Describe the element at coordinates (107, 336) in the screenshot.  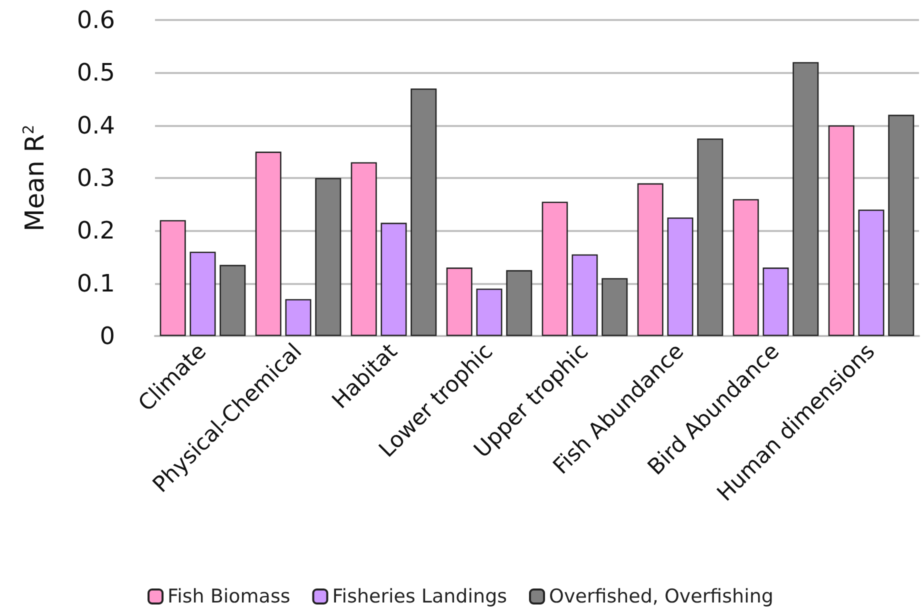
I see `y-tick-label: 0` at that location.